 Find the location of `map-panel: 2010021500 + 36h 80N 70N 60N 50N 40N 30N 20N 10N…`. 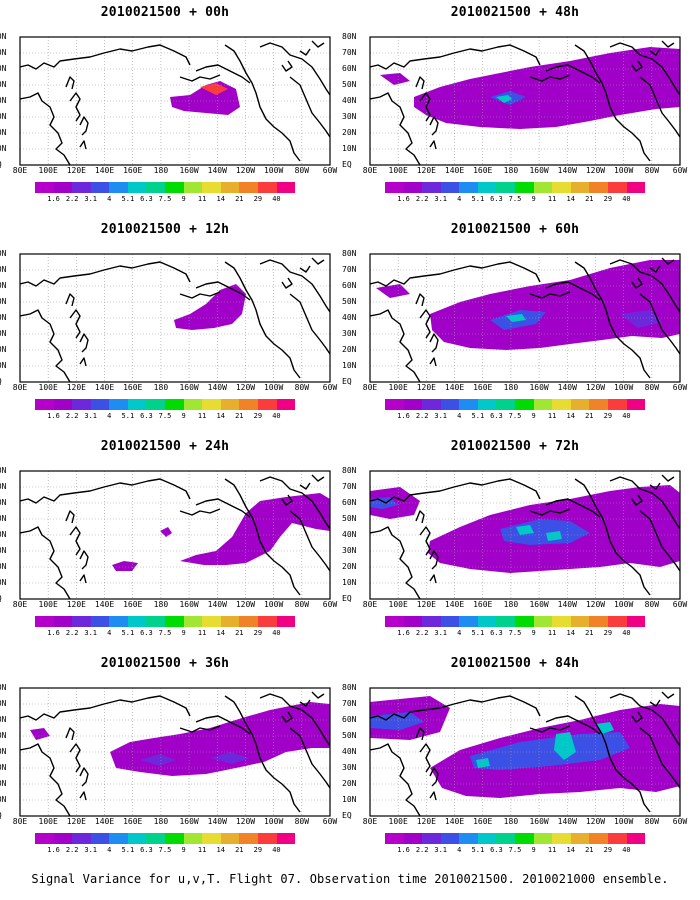

map-panel: 2010021500 + 36h 80N 70N 60N 50N 40N 30N 20N 10N… is located at coordinates (168, 755).